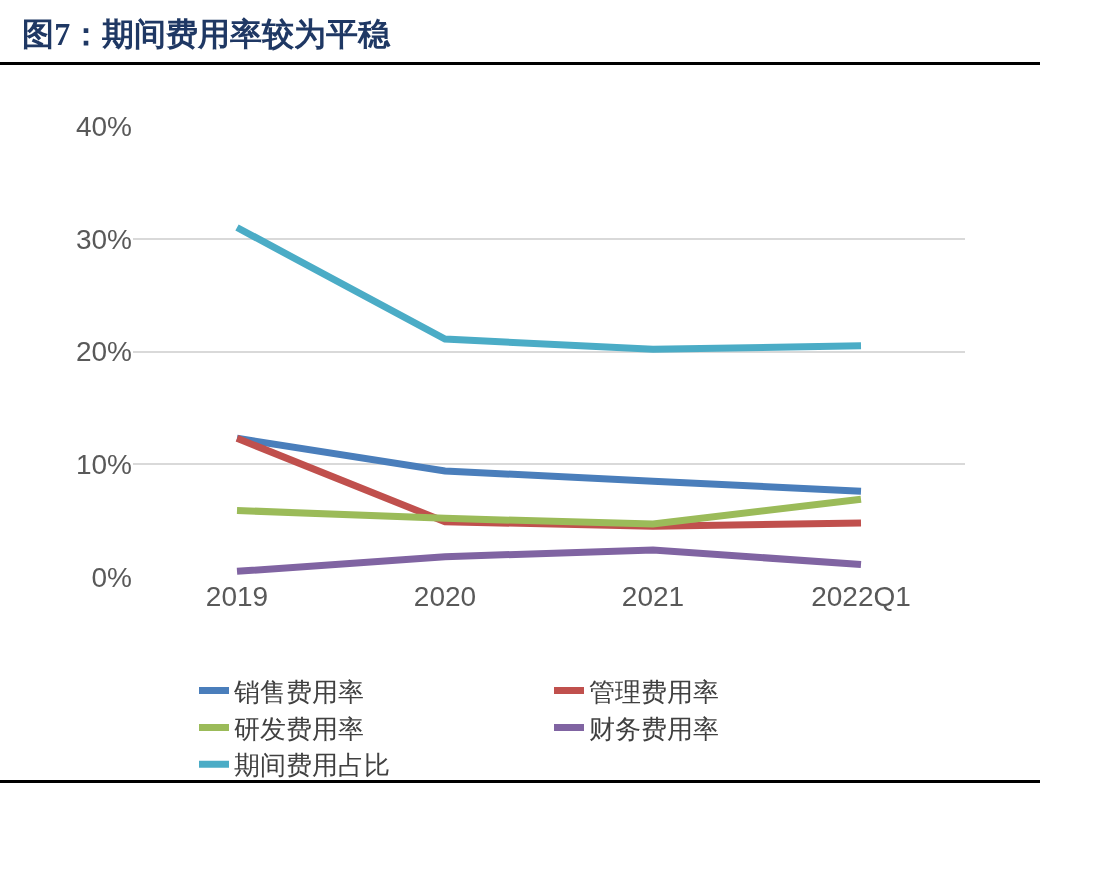  Describe the element at coordinates (298, 692) in the screenshot. I see `legend-label: 销售费用率` at that location.